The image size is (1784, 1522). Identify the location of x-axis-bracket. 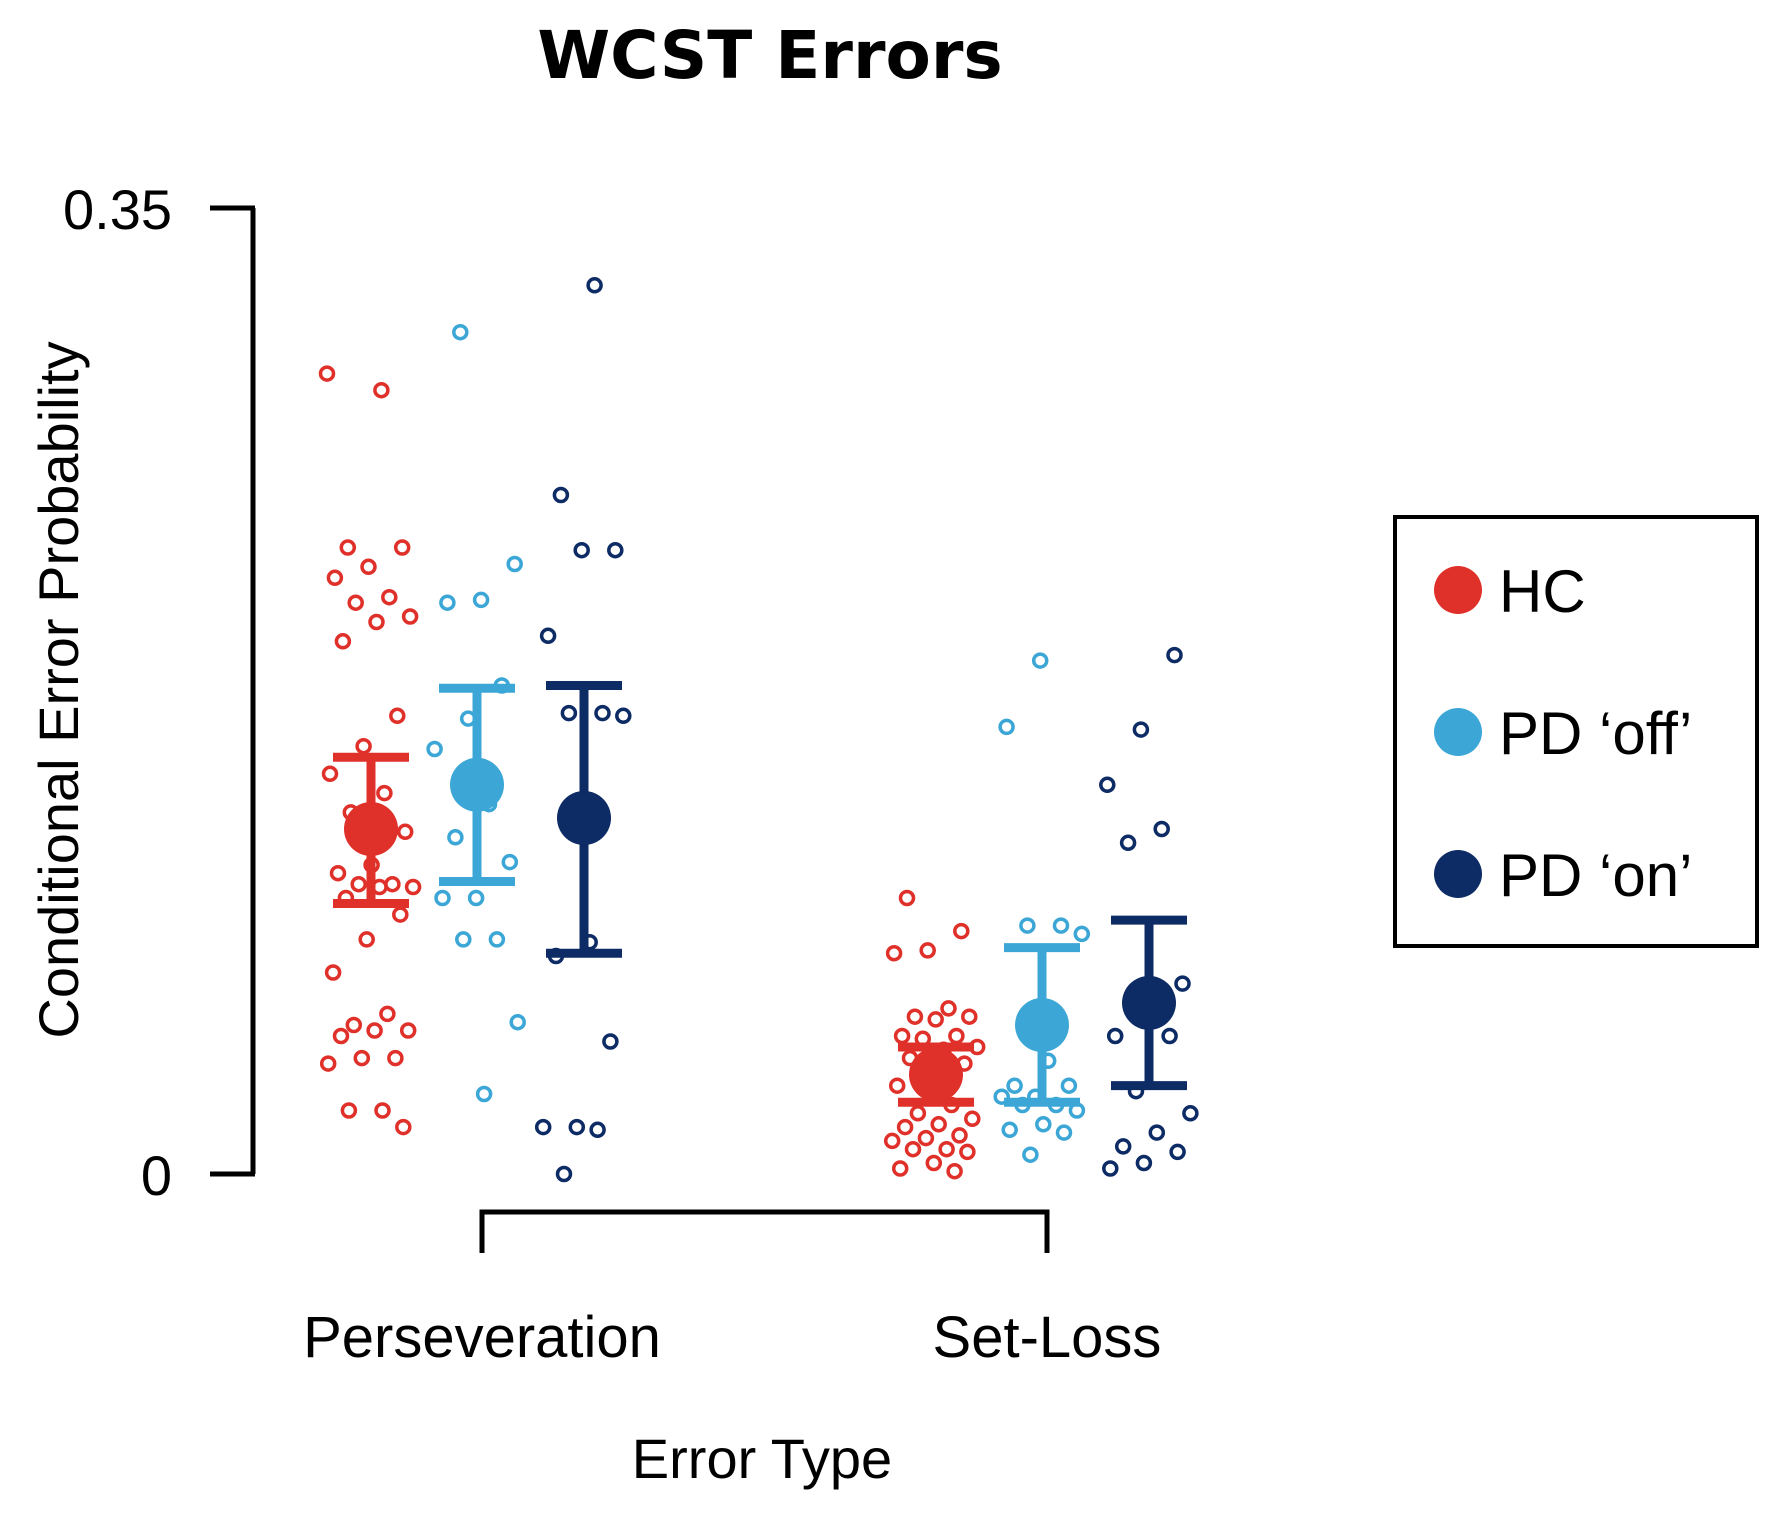
(764, 1231).